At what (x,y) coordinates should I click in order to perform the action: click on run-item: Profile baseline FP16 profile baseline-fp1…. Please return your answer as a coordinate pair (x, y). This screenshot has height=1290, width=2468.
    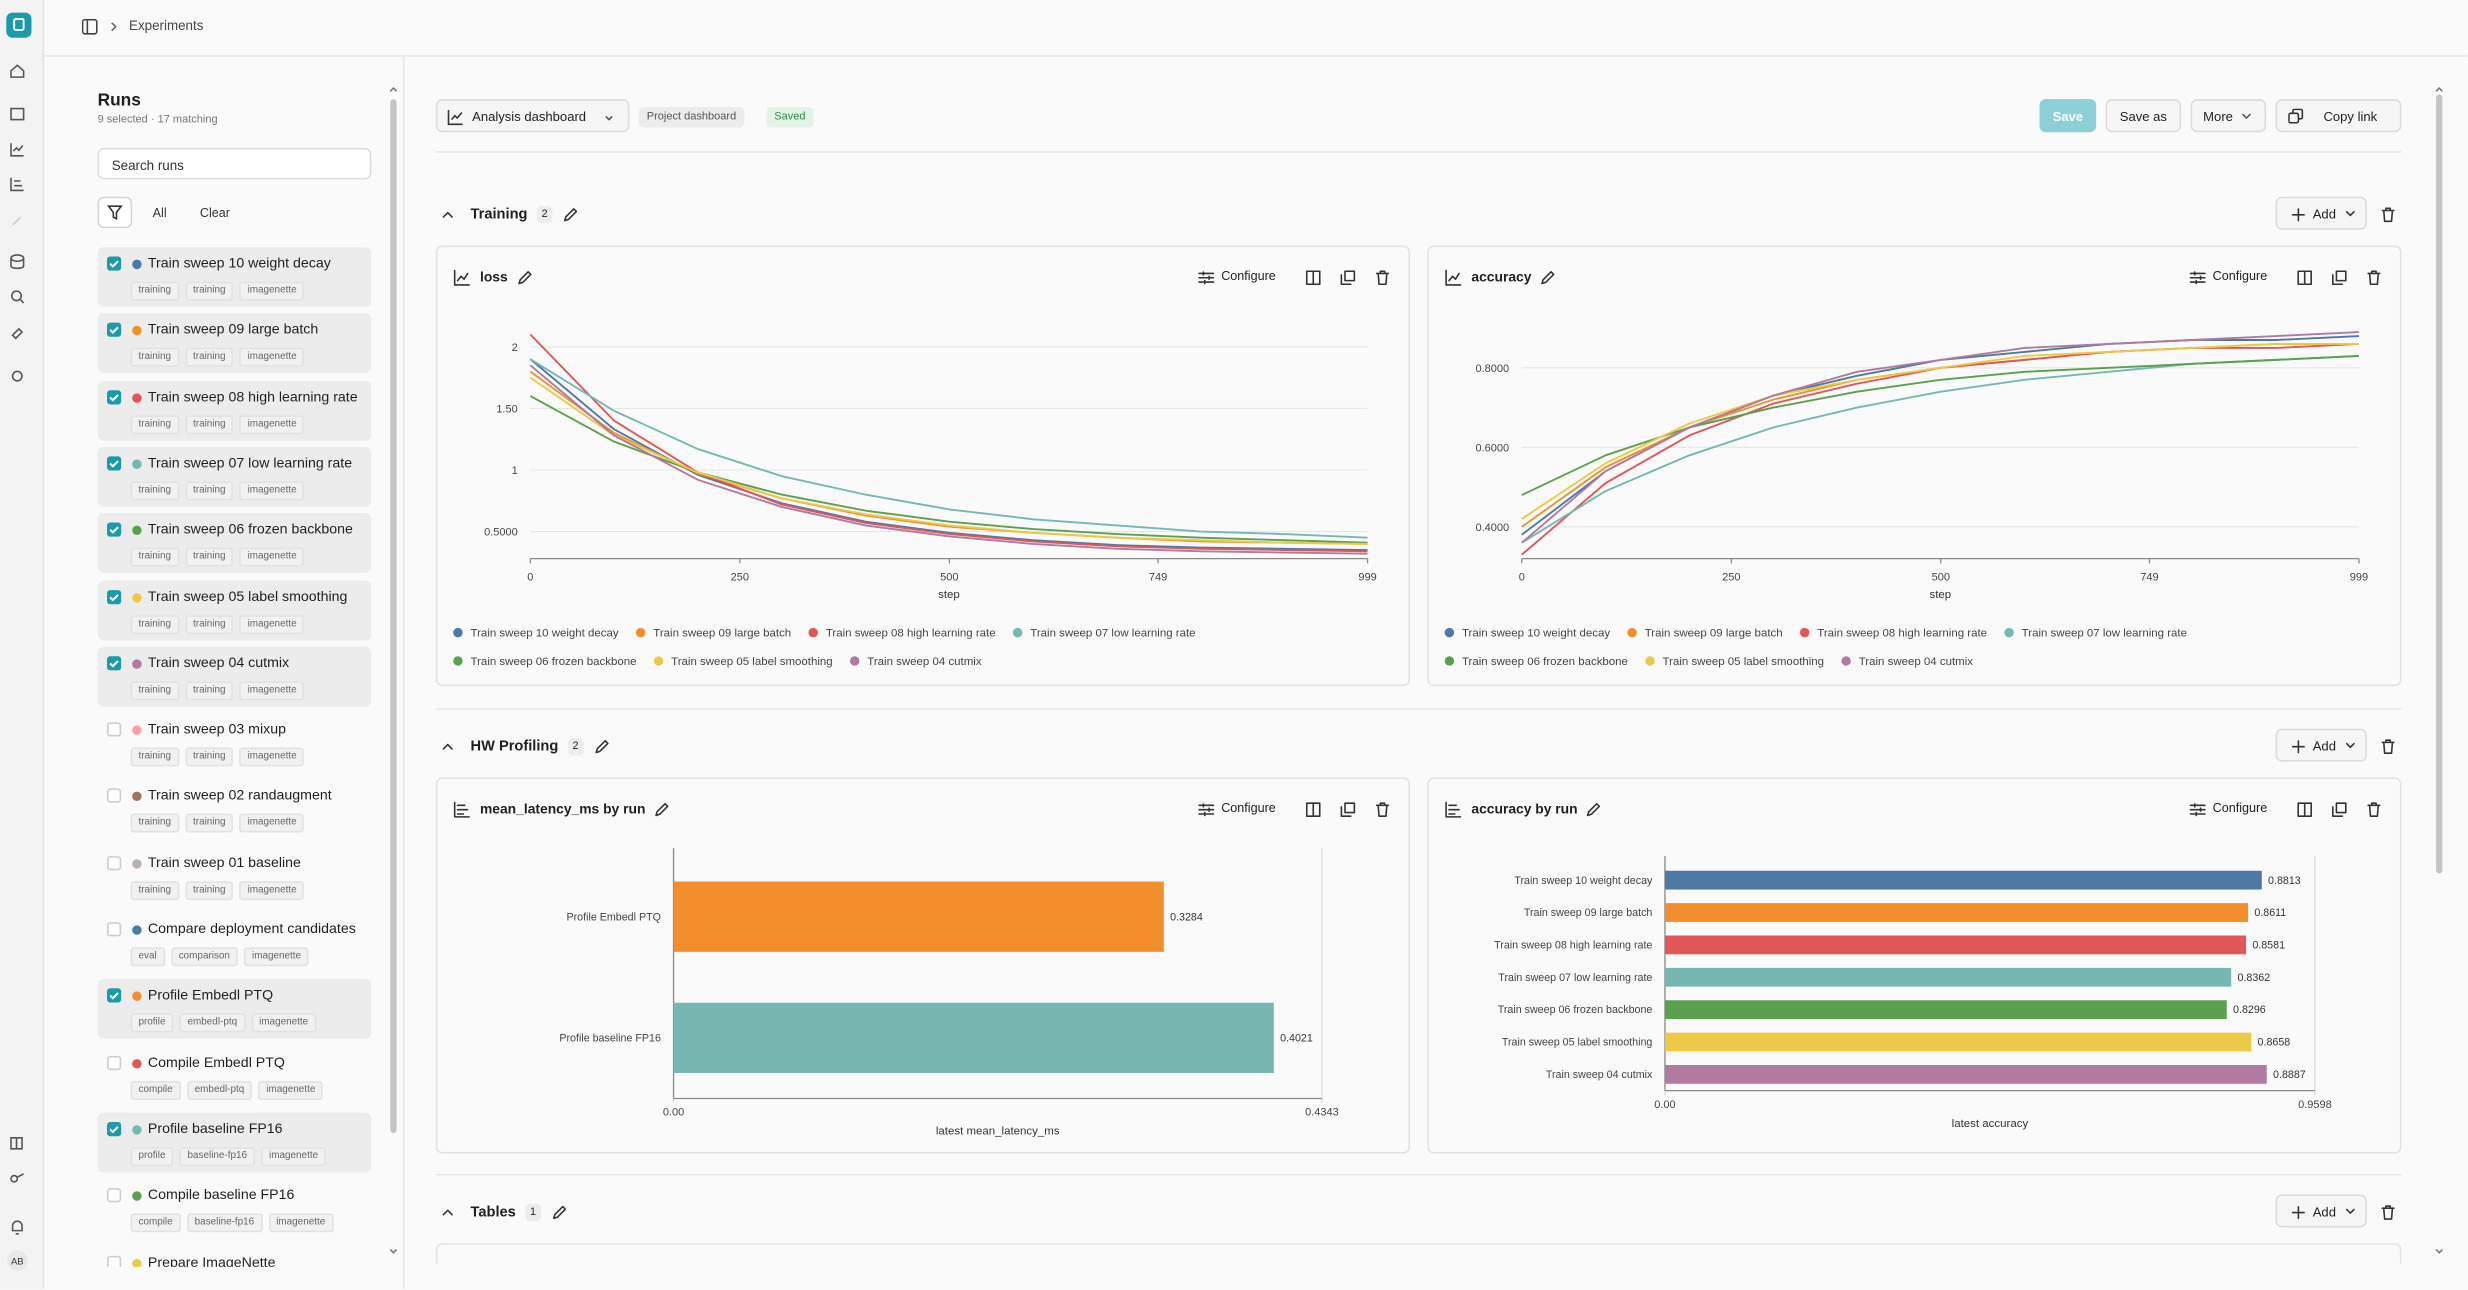
    Looking at the image, I should click on (234, 1142).